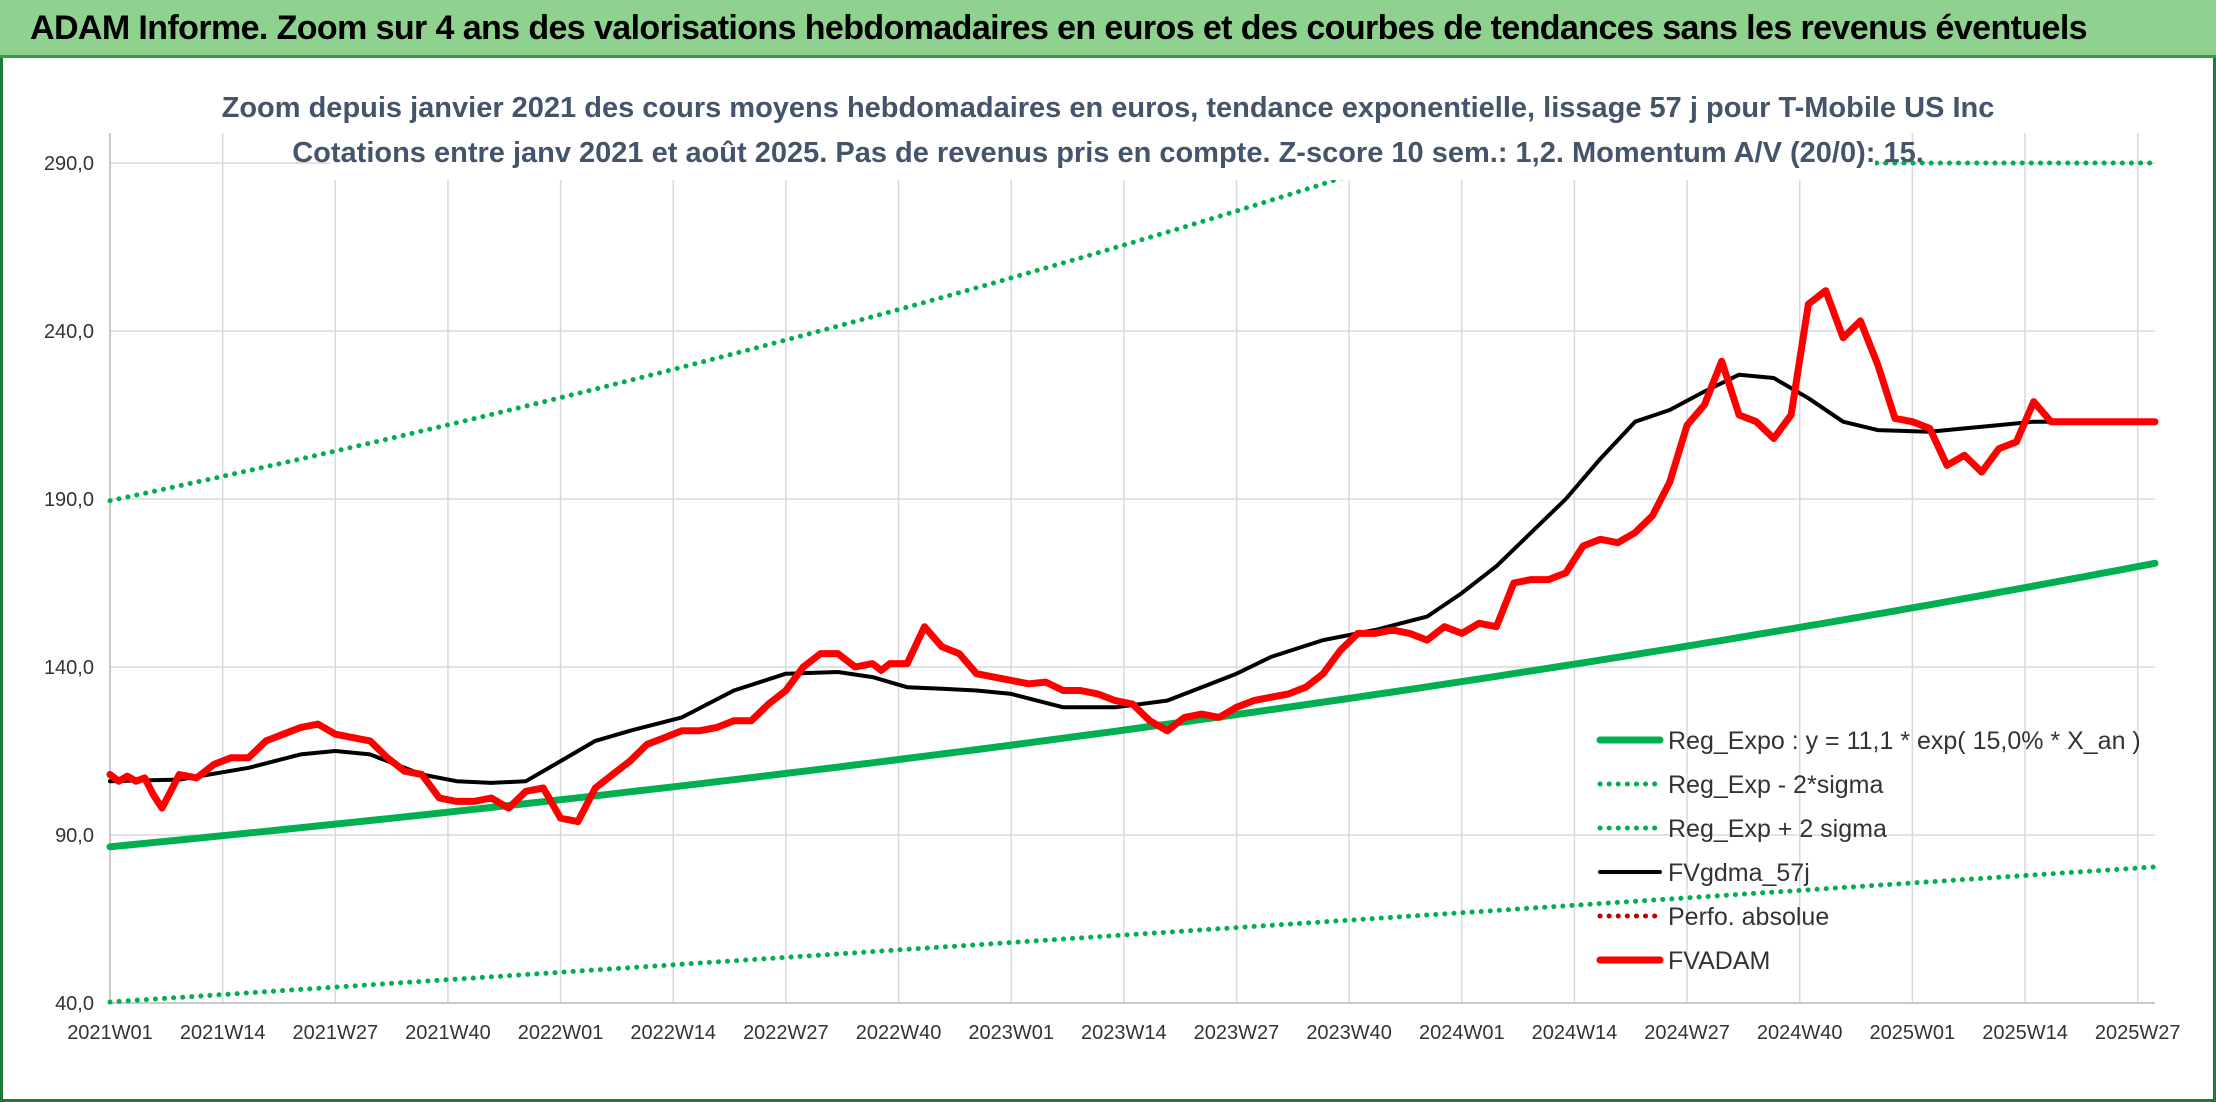 The width and height of the screenshot is (2216, 1102). Describe the element at coordinates (1913, 1033) in the screenshot. I see `x-tick-label: 2025W01` at that location.